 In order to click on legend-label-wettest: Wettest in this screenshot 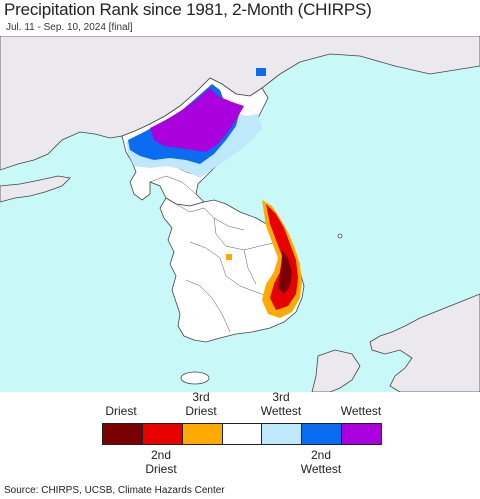, I will do `click(361, 411)`.